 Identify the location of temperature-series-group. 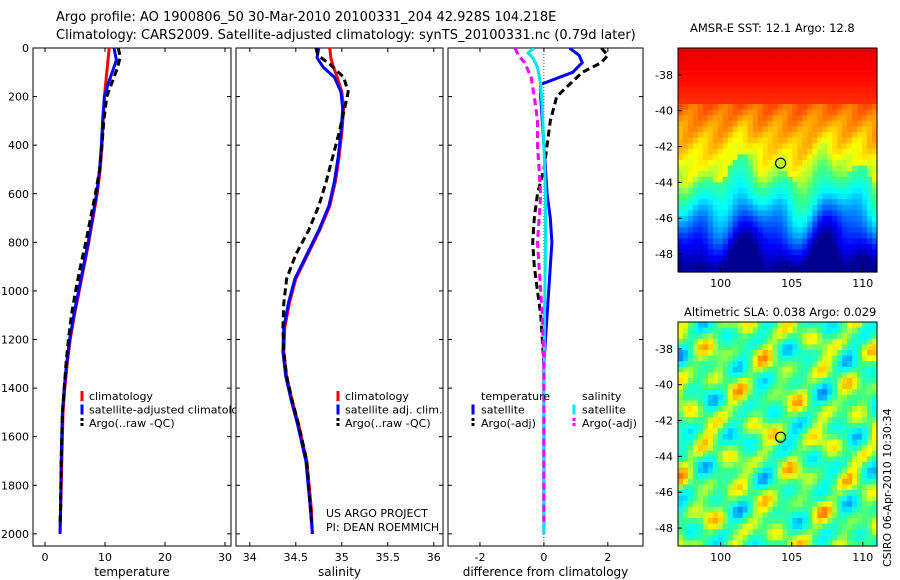
(90, 291).